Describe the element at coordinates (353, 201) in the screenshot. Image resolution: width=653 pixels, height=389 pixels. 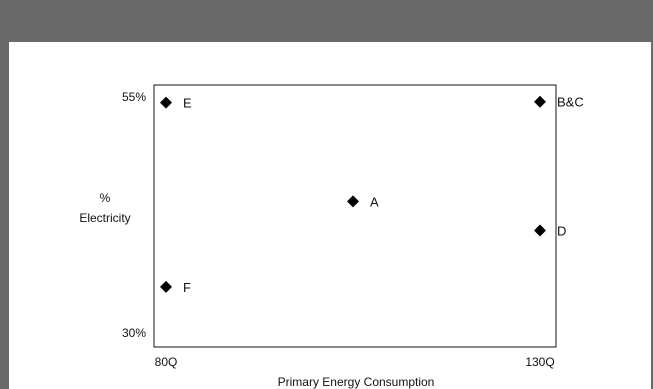
I see `point-marker-a` at that location.